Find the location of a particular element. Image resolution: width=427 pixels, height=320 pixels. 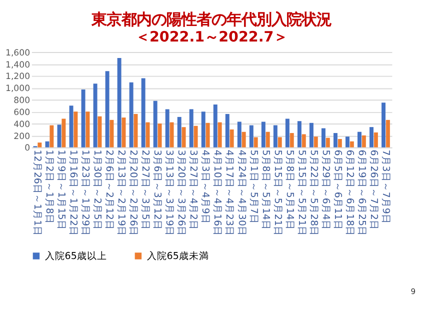

x-tick-label: 5月1日～5月7日 is located at coordinates (253, 187).